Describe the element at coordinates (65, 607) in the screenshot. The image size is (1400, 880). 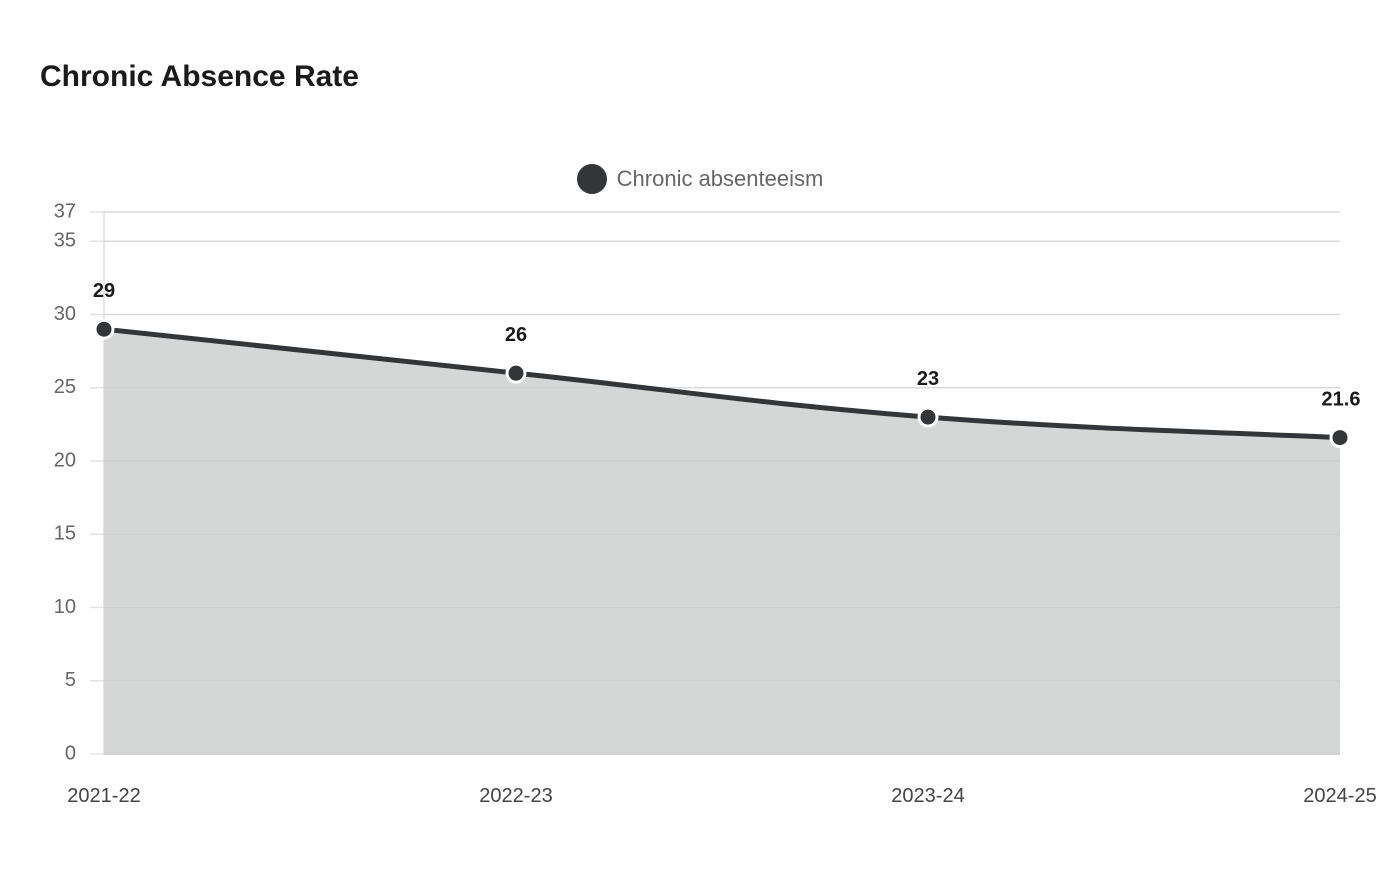
I see `y-tick-label: 10` at that location.